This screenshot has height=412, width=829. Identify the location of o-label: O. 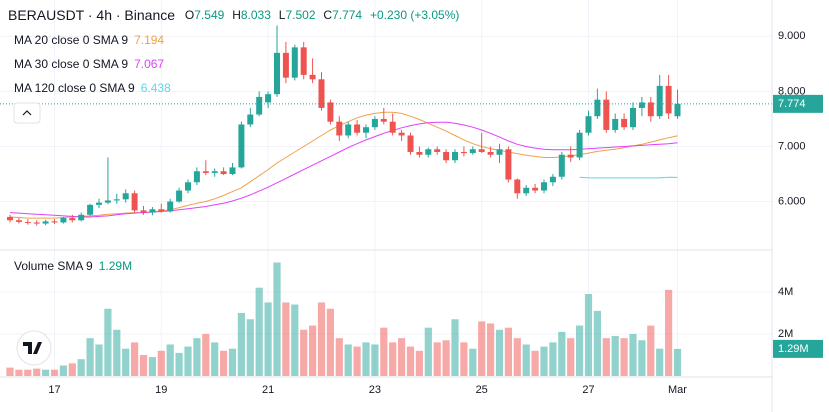
(189, 15).